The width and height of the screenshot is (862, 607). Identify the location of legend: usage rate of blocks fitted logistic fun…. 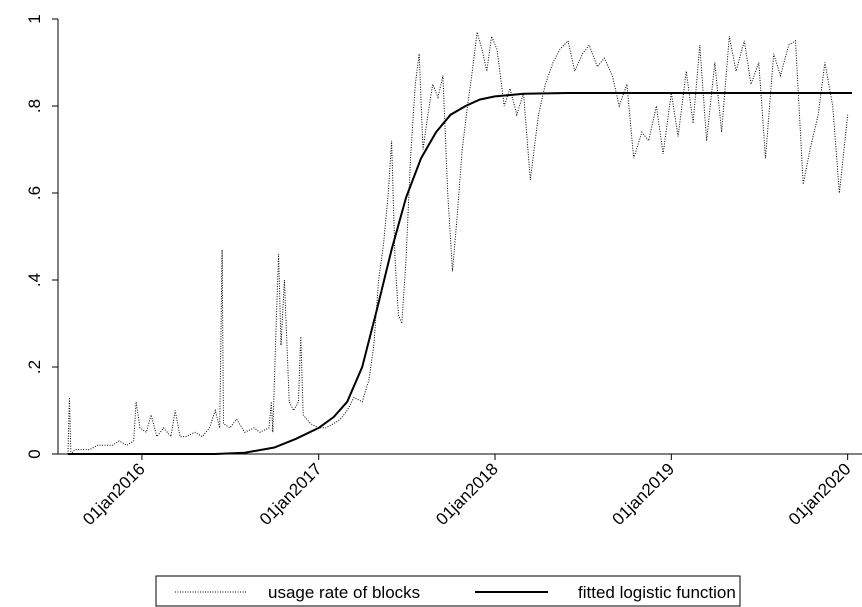
(448, 591).